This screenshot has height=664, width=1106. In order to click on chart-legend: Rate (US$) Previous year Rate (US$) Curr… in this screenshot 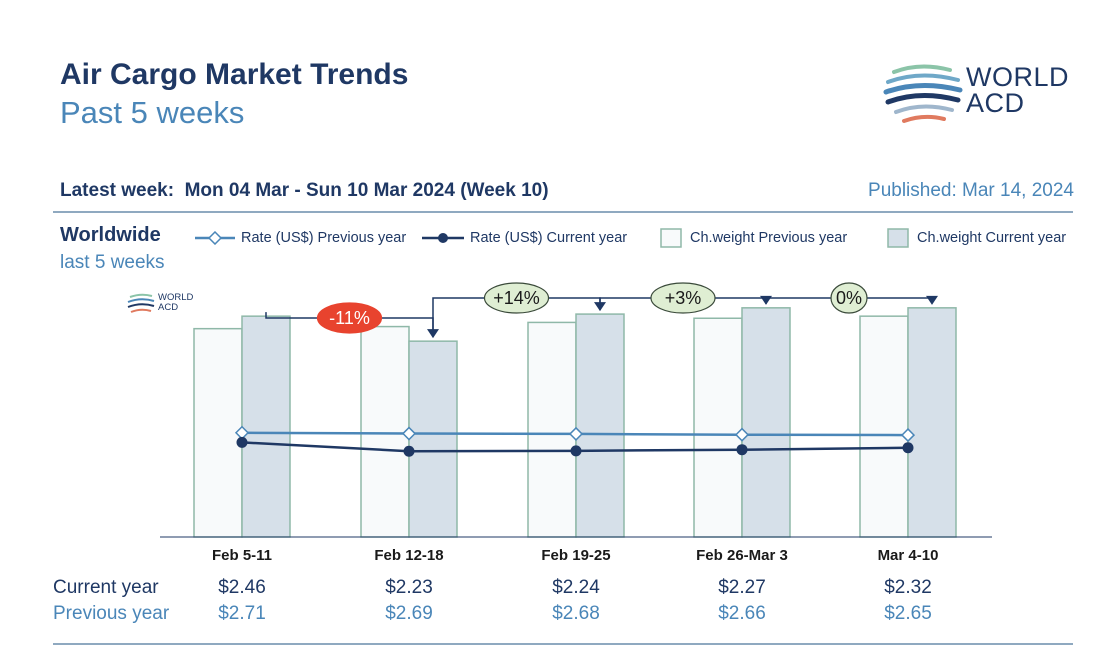, I will do `click(640, 238)`.